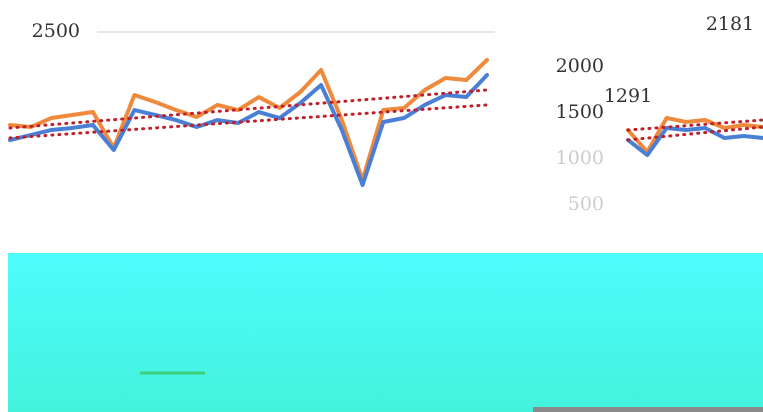 This screenshot has height=412, width=763. I want to click on y-tick-label: 2500, so click(56, 31).